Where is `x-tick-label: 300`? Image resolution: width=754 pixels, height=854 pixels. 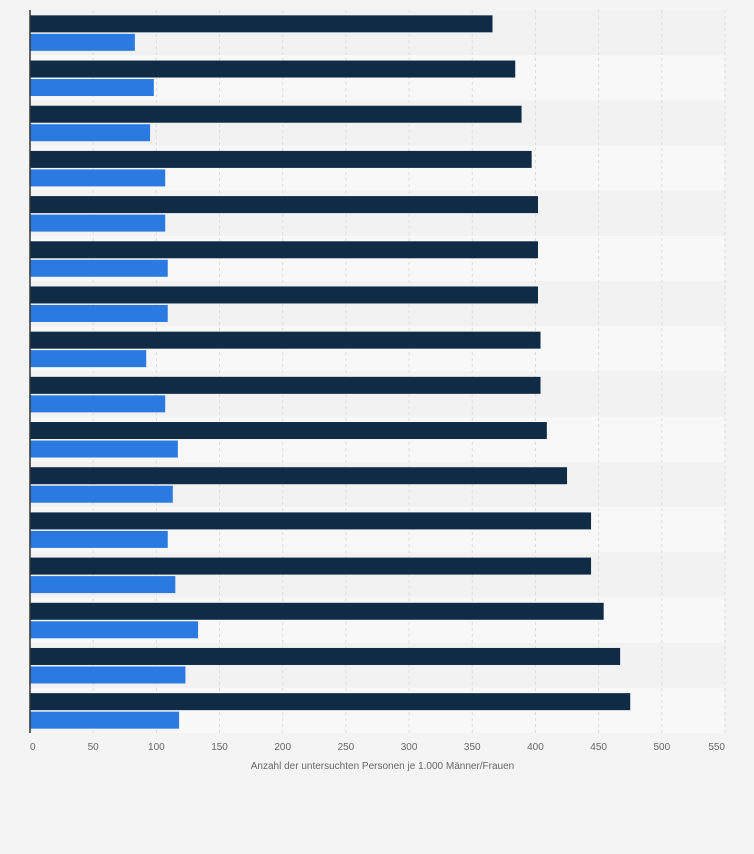
x-tick-label: 300 is located at coordinates (409, 747).